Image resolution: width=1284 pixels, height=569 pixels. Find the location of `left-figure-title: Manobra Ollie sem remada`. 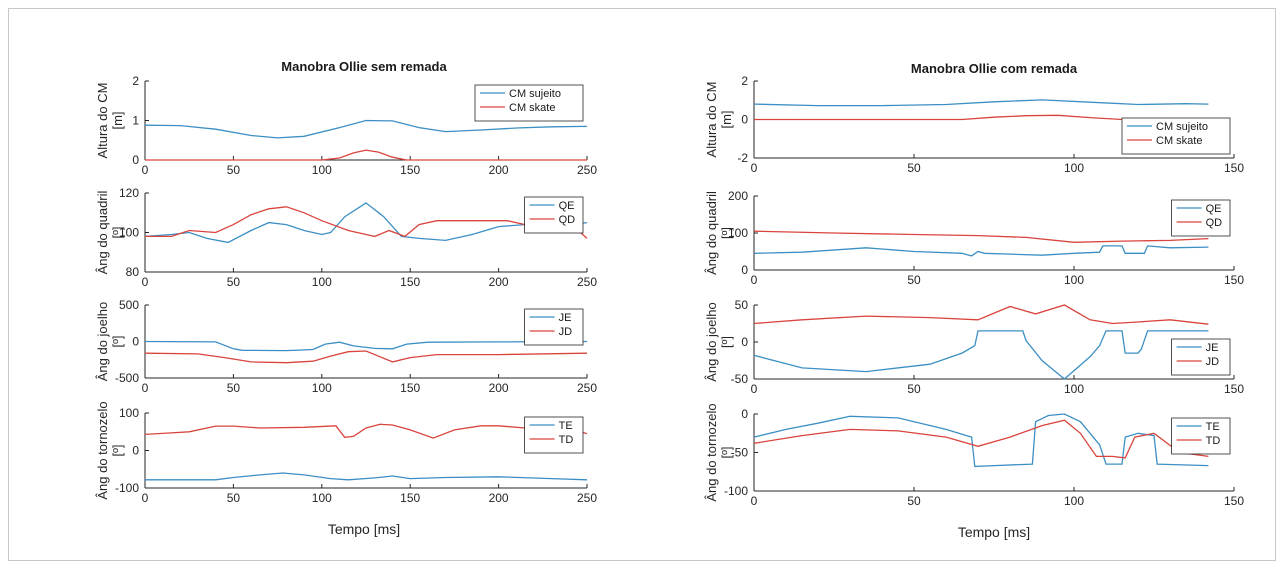

left-figure-title: Manobra Ollie sem remada is located at coordinates (364, 66).